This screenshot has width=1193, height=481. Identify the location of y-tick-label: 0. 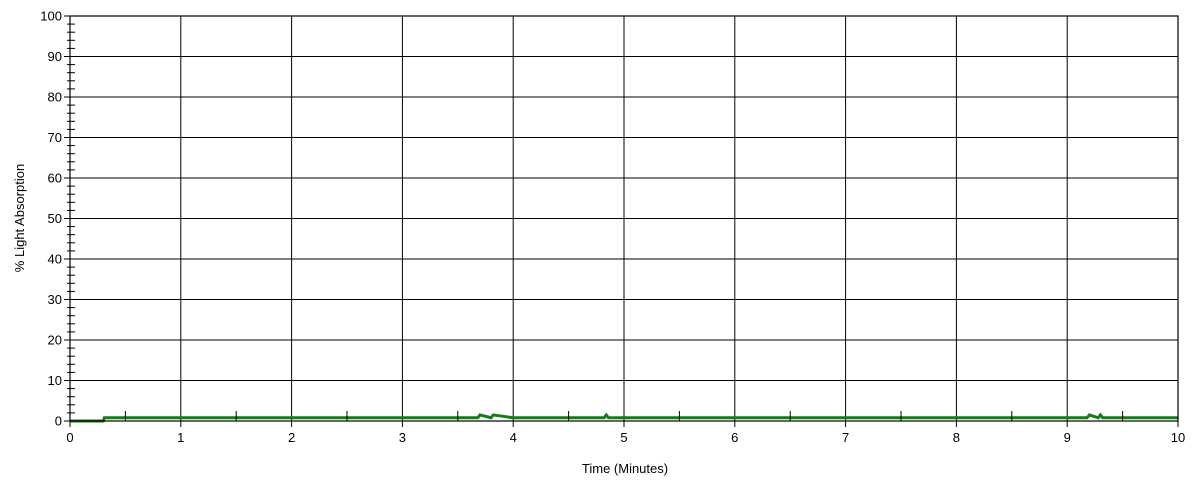
(58, 421).